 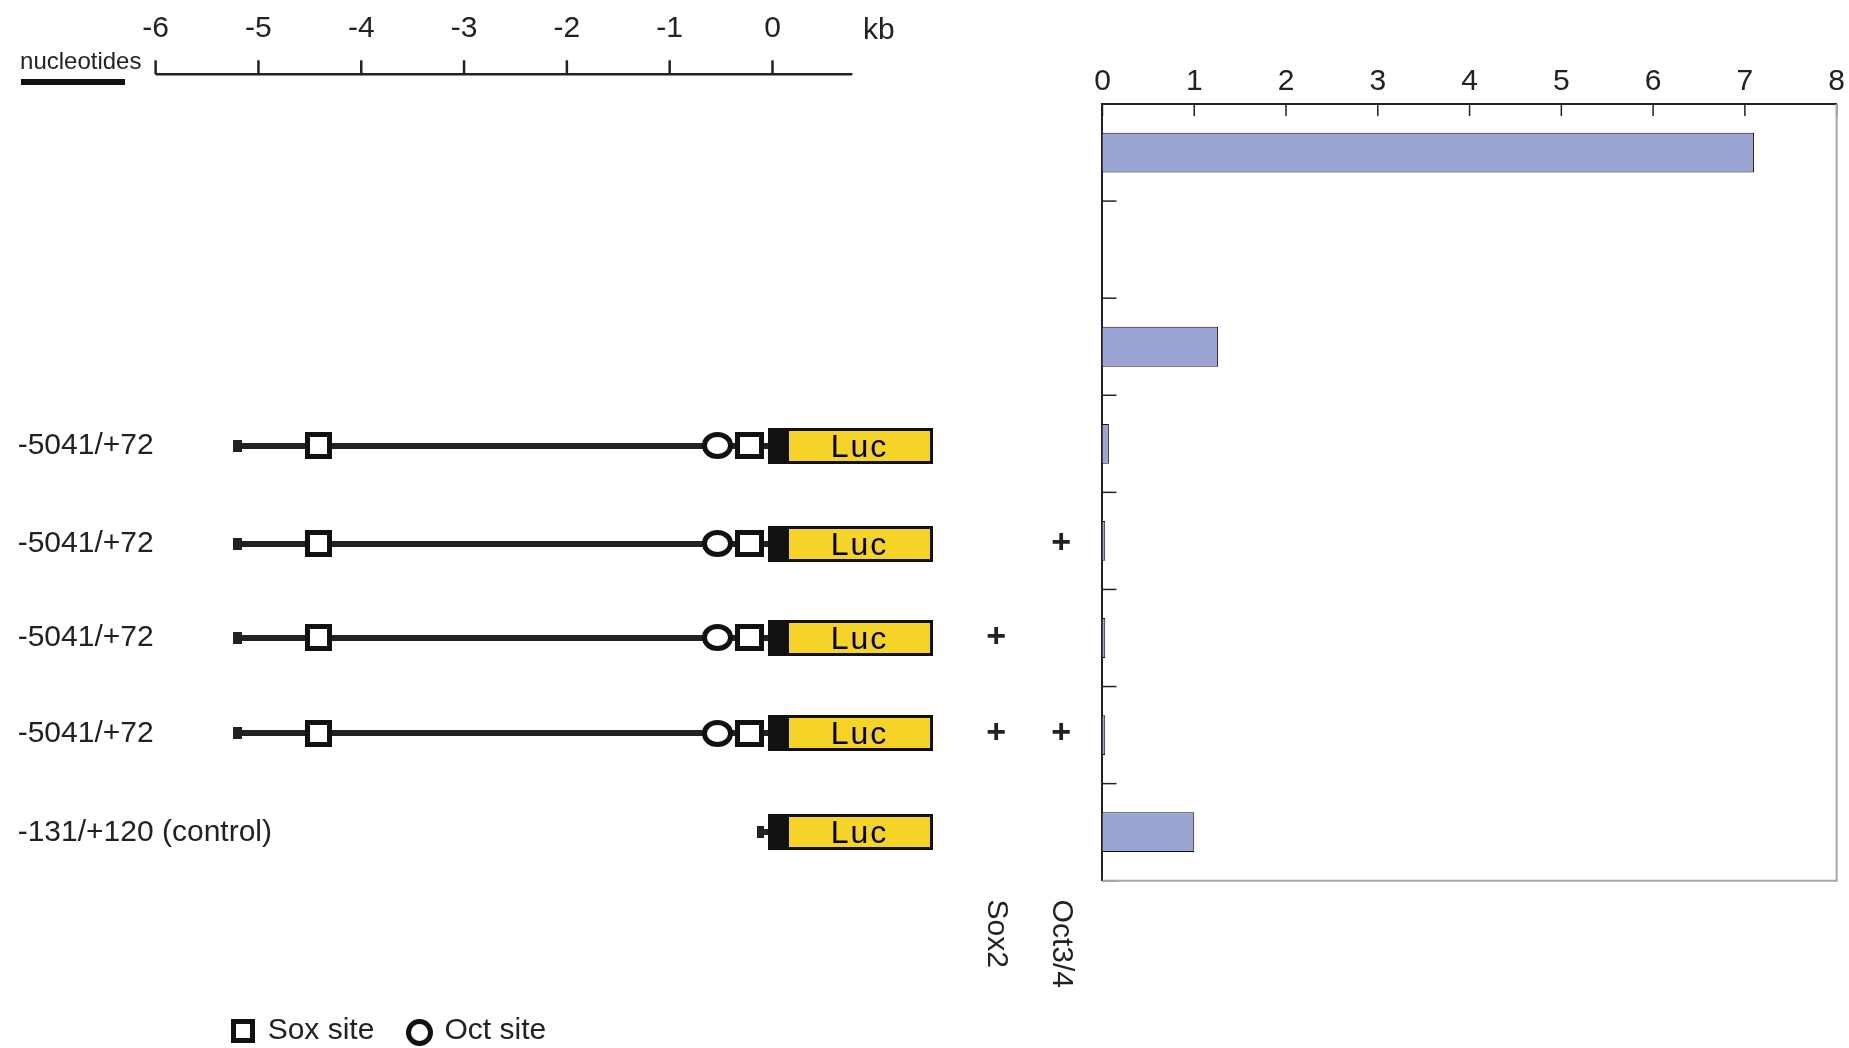 I want to click on text: -5, so click(x=258, y=26).